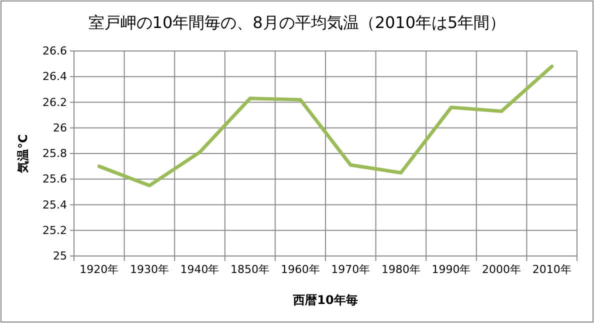  I want to click on y-tick-label: 25, so click(60, 256).